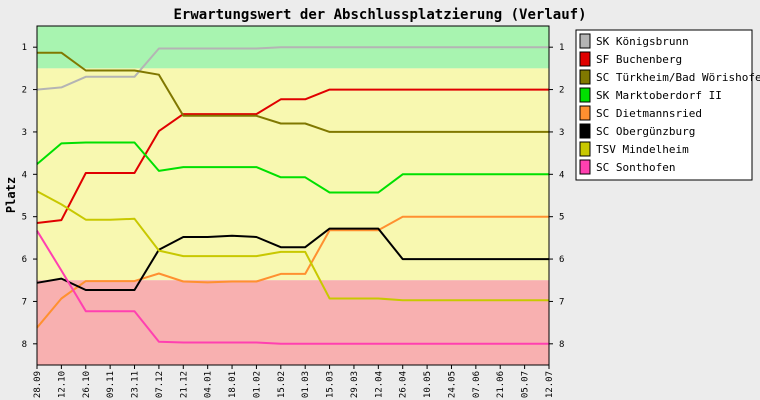  Describe the element at coordinates (24, 175) in the screenshot. I see `y-tick-label-left: 4` at that location.